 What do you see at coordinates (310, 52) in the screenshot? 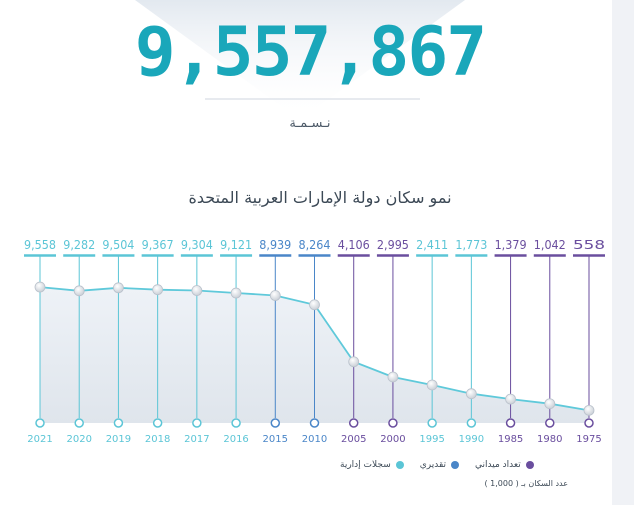
I see `total-population-number: 9,557,867` at bounding box center [310, 52].